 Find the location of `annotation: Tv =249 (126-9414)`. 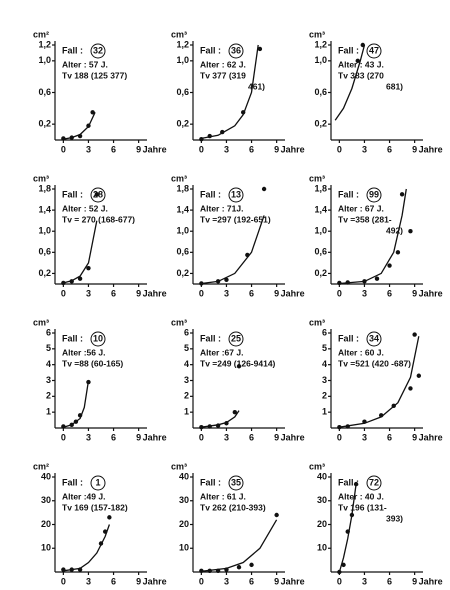

annotation: Tv =249 (126-9414) is located at coordinates (238, 363).